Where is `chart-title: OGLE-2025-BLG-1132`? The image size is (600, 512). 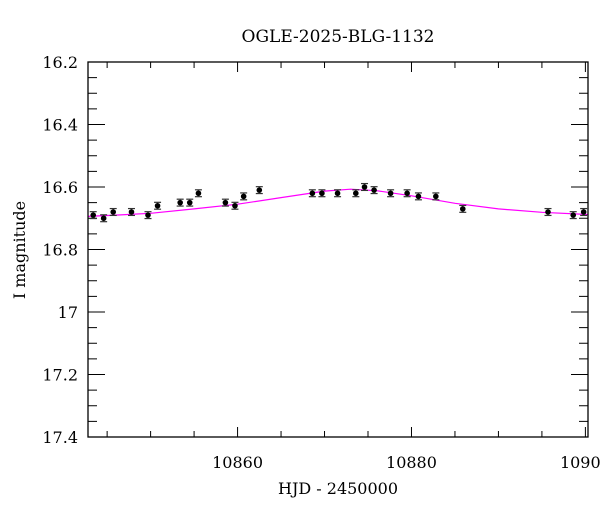 chart-title: OGLE-2025-BLG-1132 is located at coordinates (338, 37).